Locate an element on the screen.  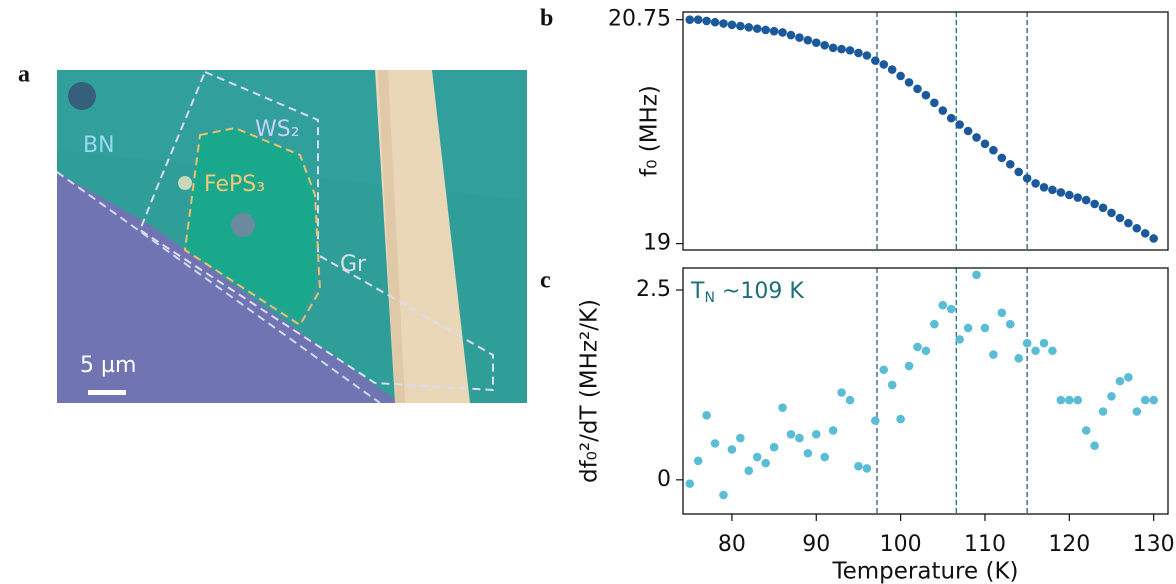
x-tick-label: 90 is located at coordinates (816, 544).